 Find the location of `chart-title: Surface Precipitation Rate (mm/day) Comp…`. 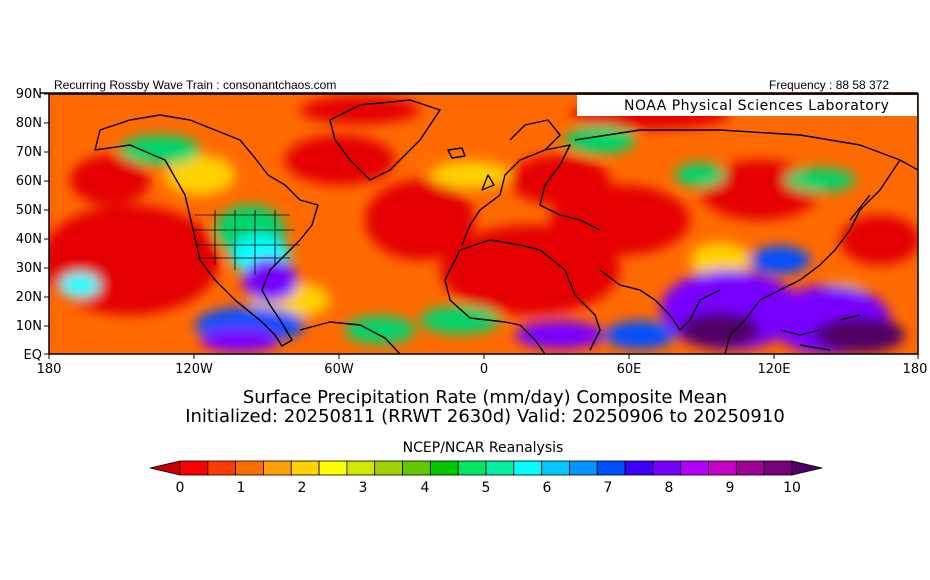

chart-title: Surface Precipitation Rate (mm/day) Comp… is located at coordinates (485, 397).